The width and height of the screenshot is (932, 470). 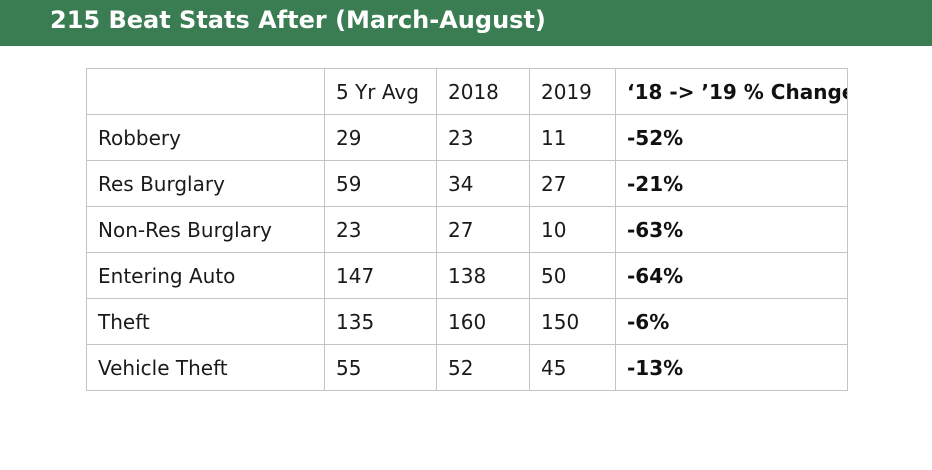 What do you see at coordinates (205, 91) in the screenshot?
I see `header-cell-empty` at bounding box center [205, 91].